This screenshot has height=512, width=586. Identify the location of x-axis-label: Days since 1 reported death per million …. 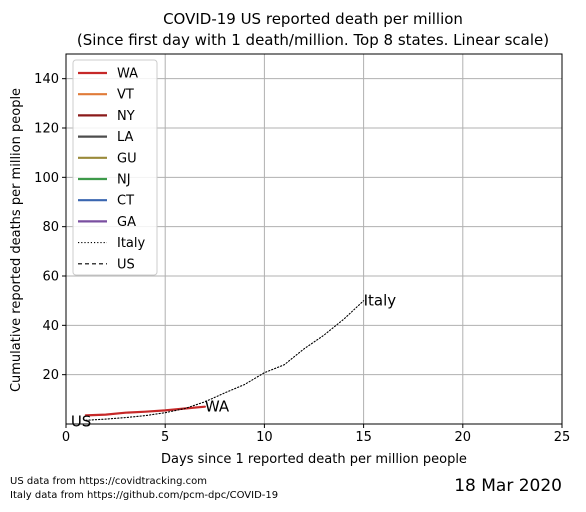
(314, 459).